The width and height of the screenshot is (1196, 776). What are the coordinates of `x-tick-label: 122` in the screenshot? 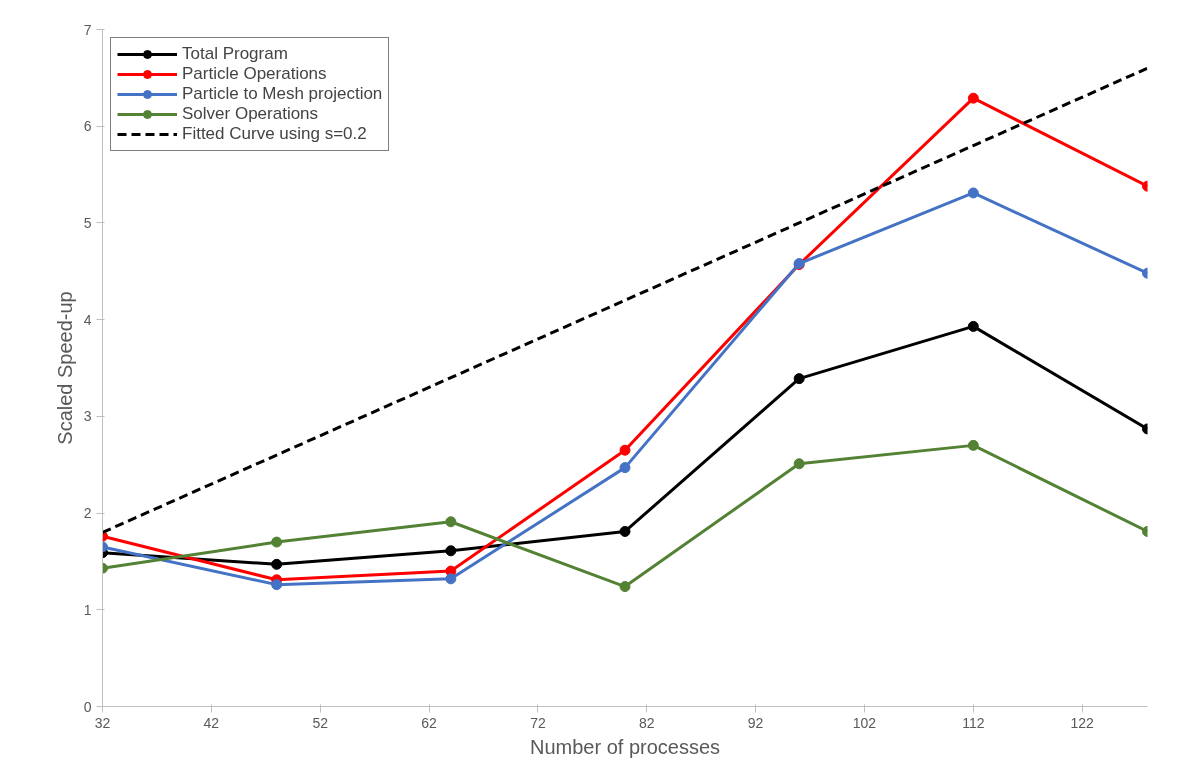 It's located at (1082, 722).